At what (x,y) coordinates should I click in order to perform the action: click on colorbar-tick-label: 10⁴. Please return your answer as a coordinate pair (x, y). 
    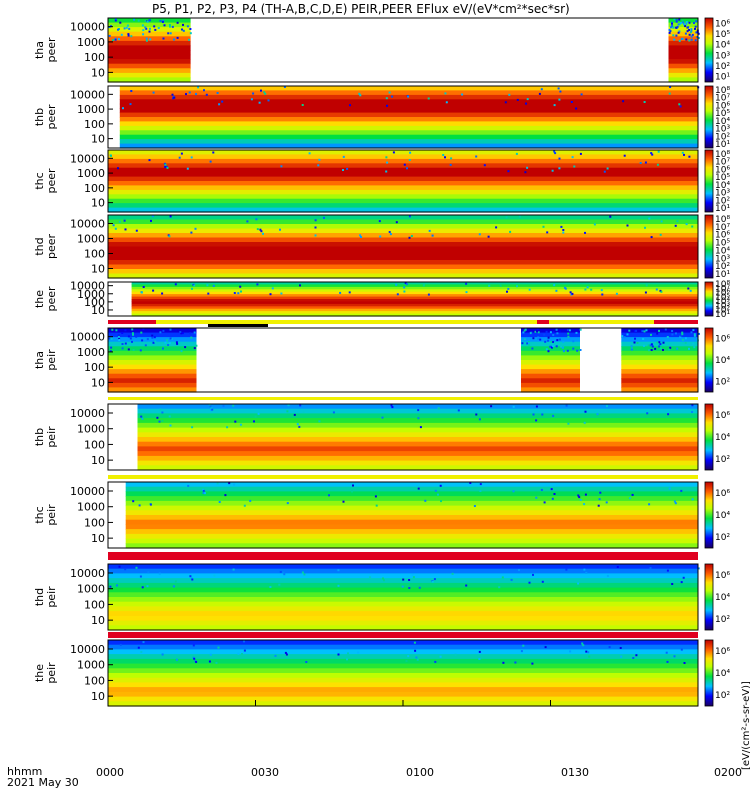
    Looking at the image, I should click on (722, 438).